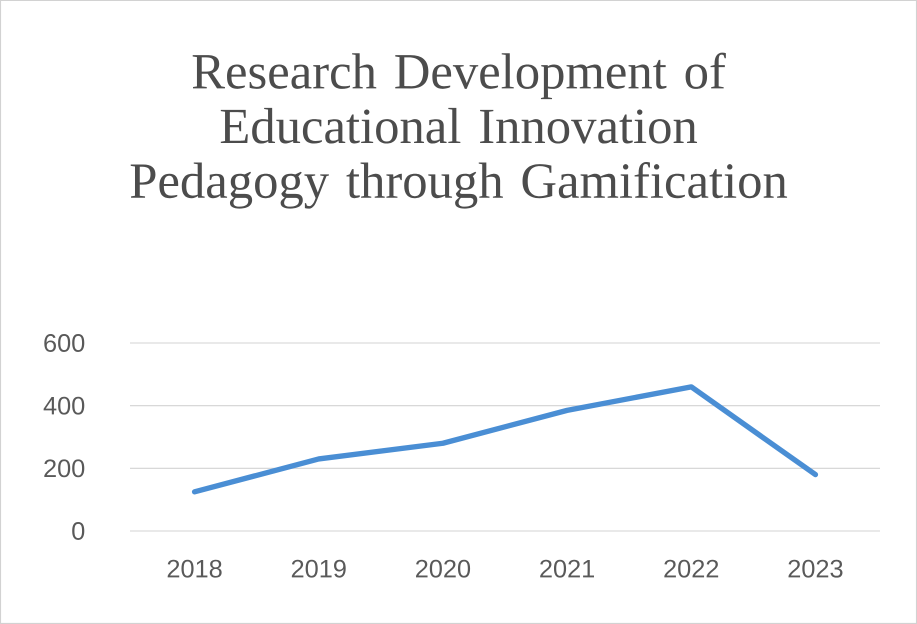 Image resolution: width=917 pixels, height=624 pixels. I want to click on y-tick-label: 600, so click(64, 343).